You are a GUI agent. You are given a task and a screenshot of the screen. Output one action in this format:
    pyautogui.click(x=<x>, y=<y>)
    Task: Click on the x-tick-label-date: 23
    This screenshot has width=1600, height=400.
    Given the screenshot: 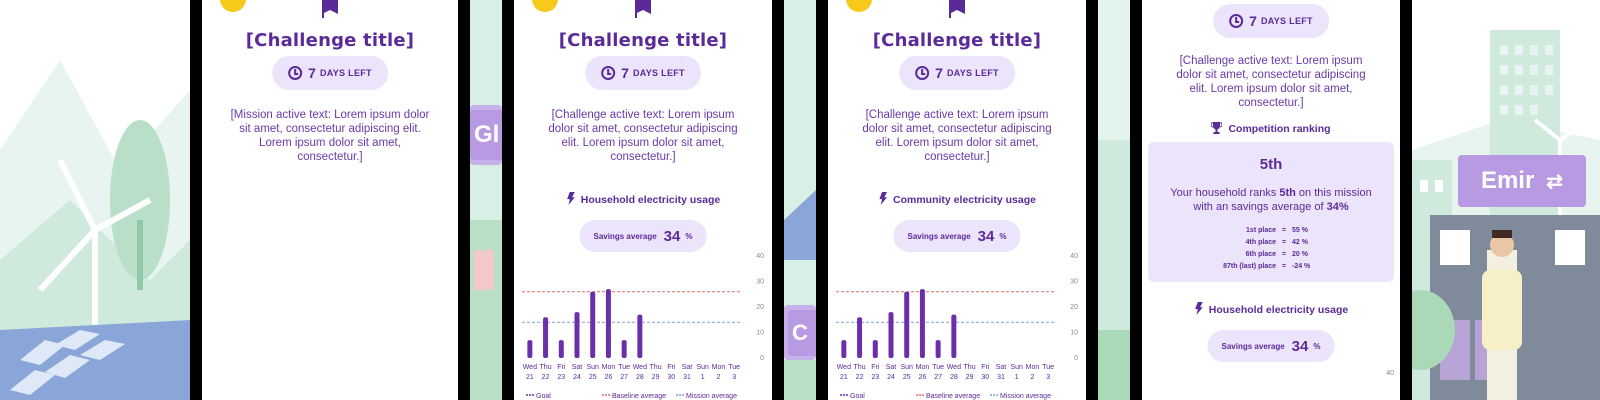 What is the action you would take?
    pyautogui.click(x=561, y=377)
    